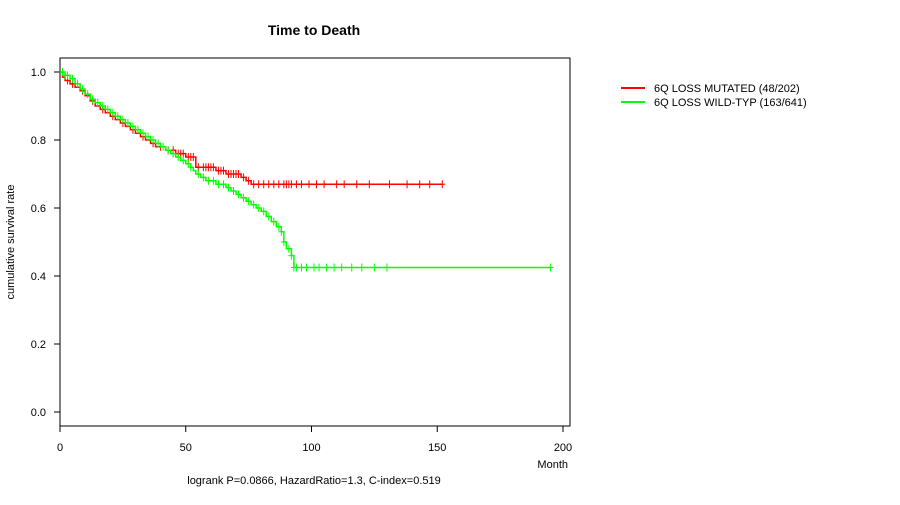 This screenshot has width=900, height=505. I want to click on y-axis: 0.0 0.2 0.4 0.6 0.8 1.0, so click(45, 243).